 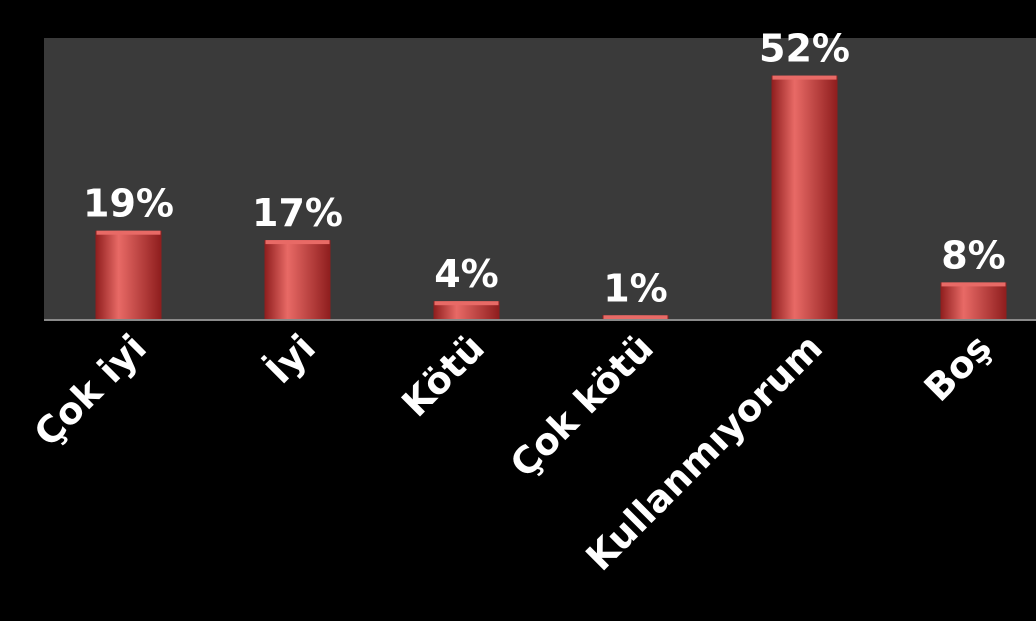 What do you see at coordinates (635, 288) in the screenshot?
I see `data-label-3: 1%` at bounding box center [635, 288].